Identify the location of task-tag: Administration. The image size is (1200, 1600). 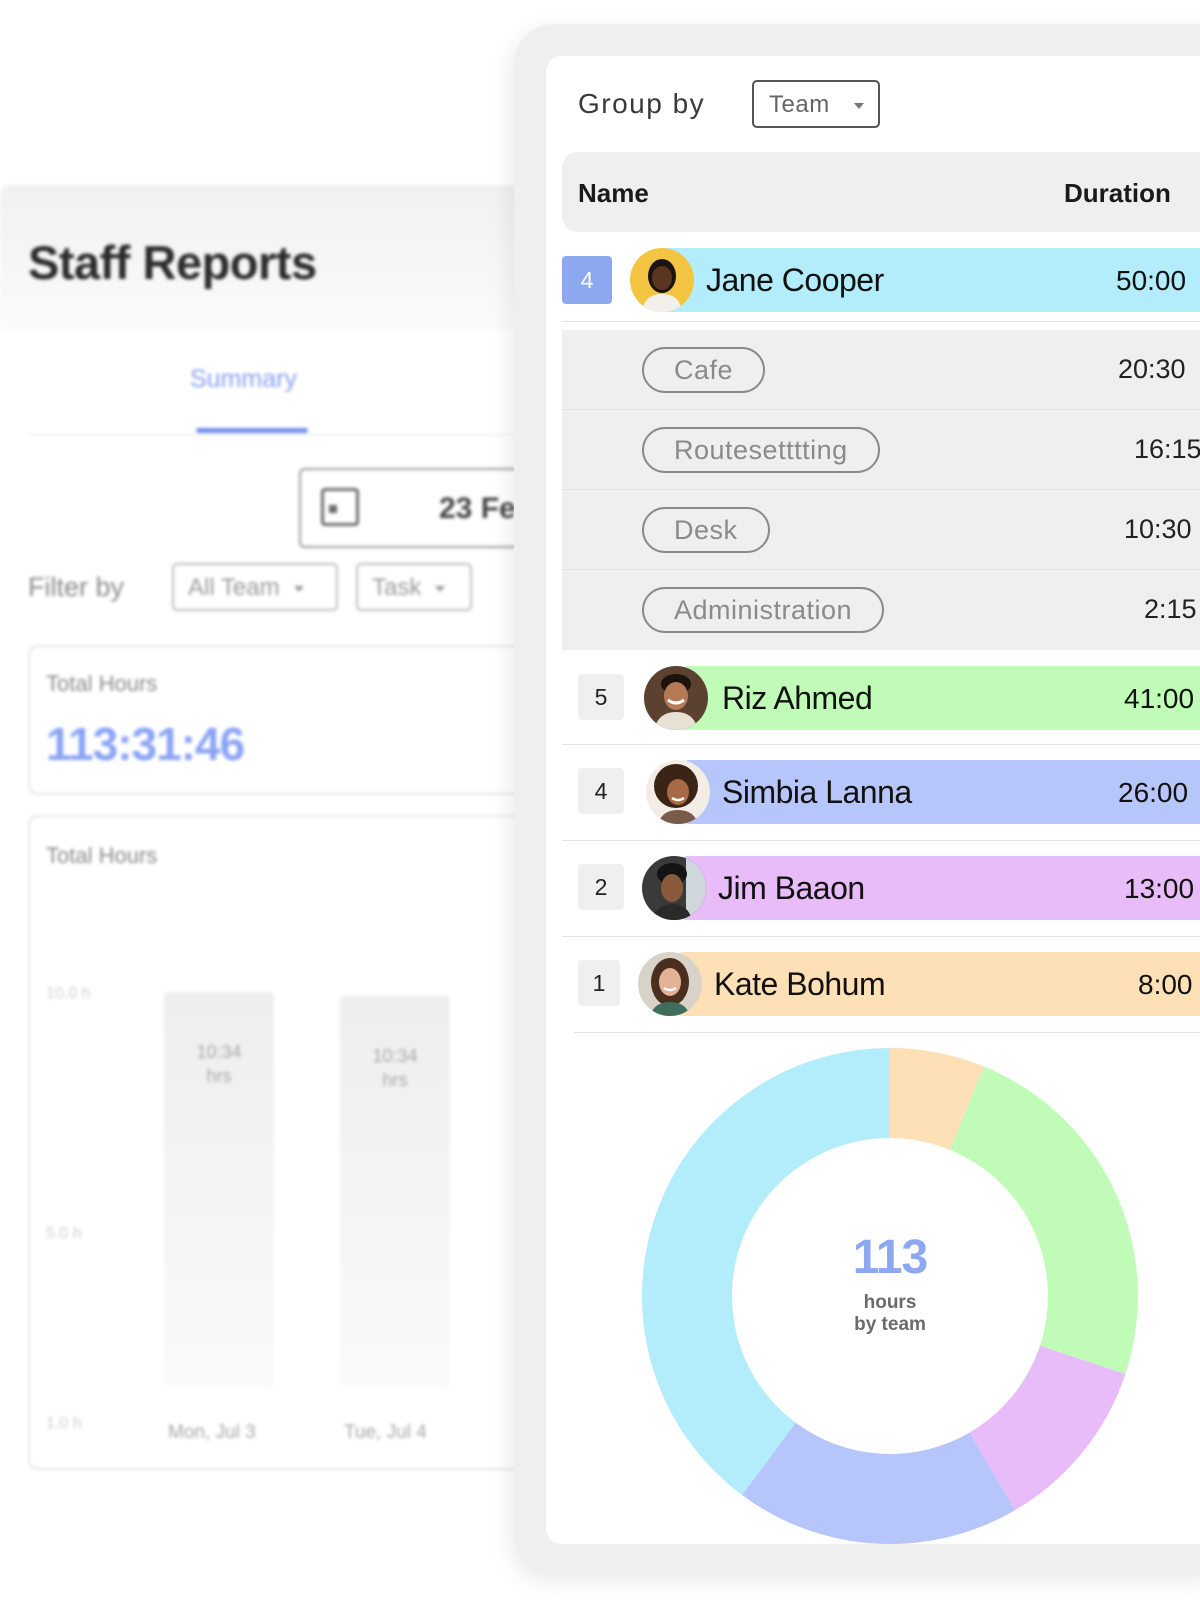
(763, 610).